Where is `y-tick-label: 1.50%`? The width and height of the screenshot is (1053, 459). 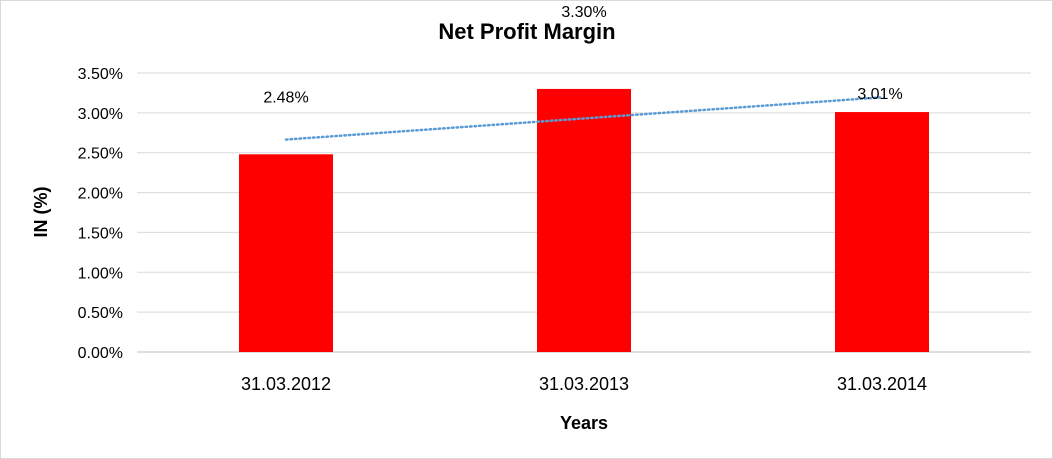
y-tick-label: 1.50% is located at coordinates (100, 233).